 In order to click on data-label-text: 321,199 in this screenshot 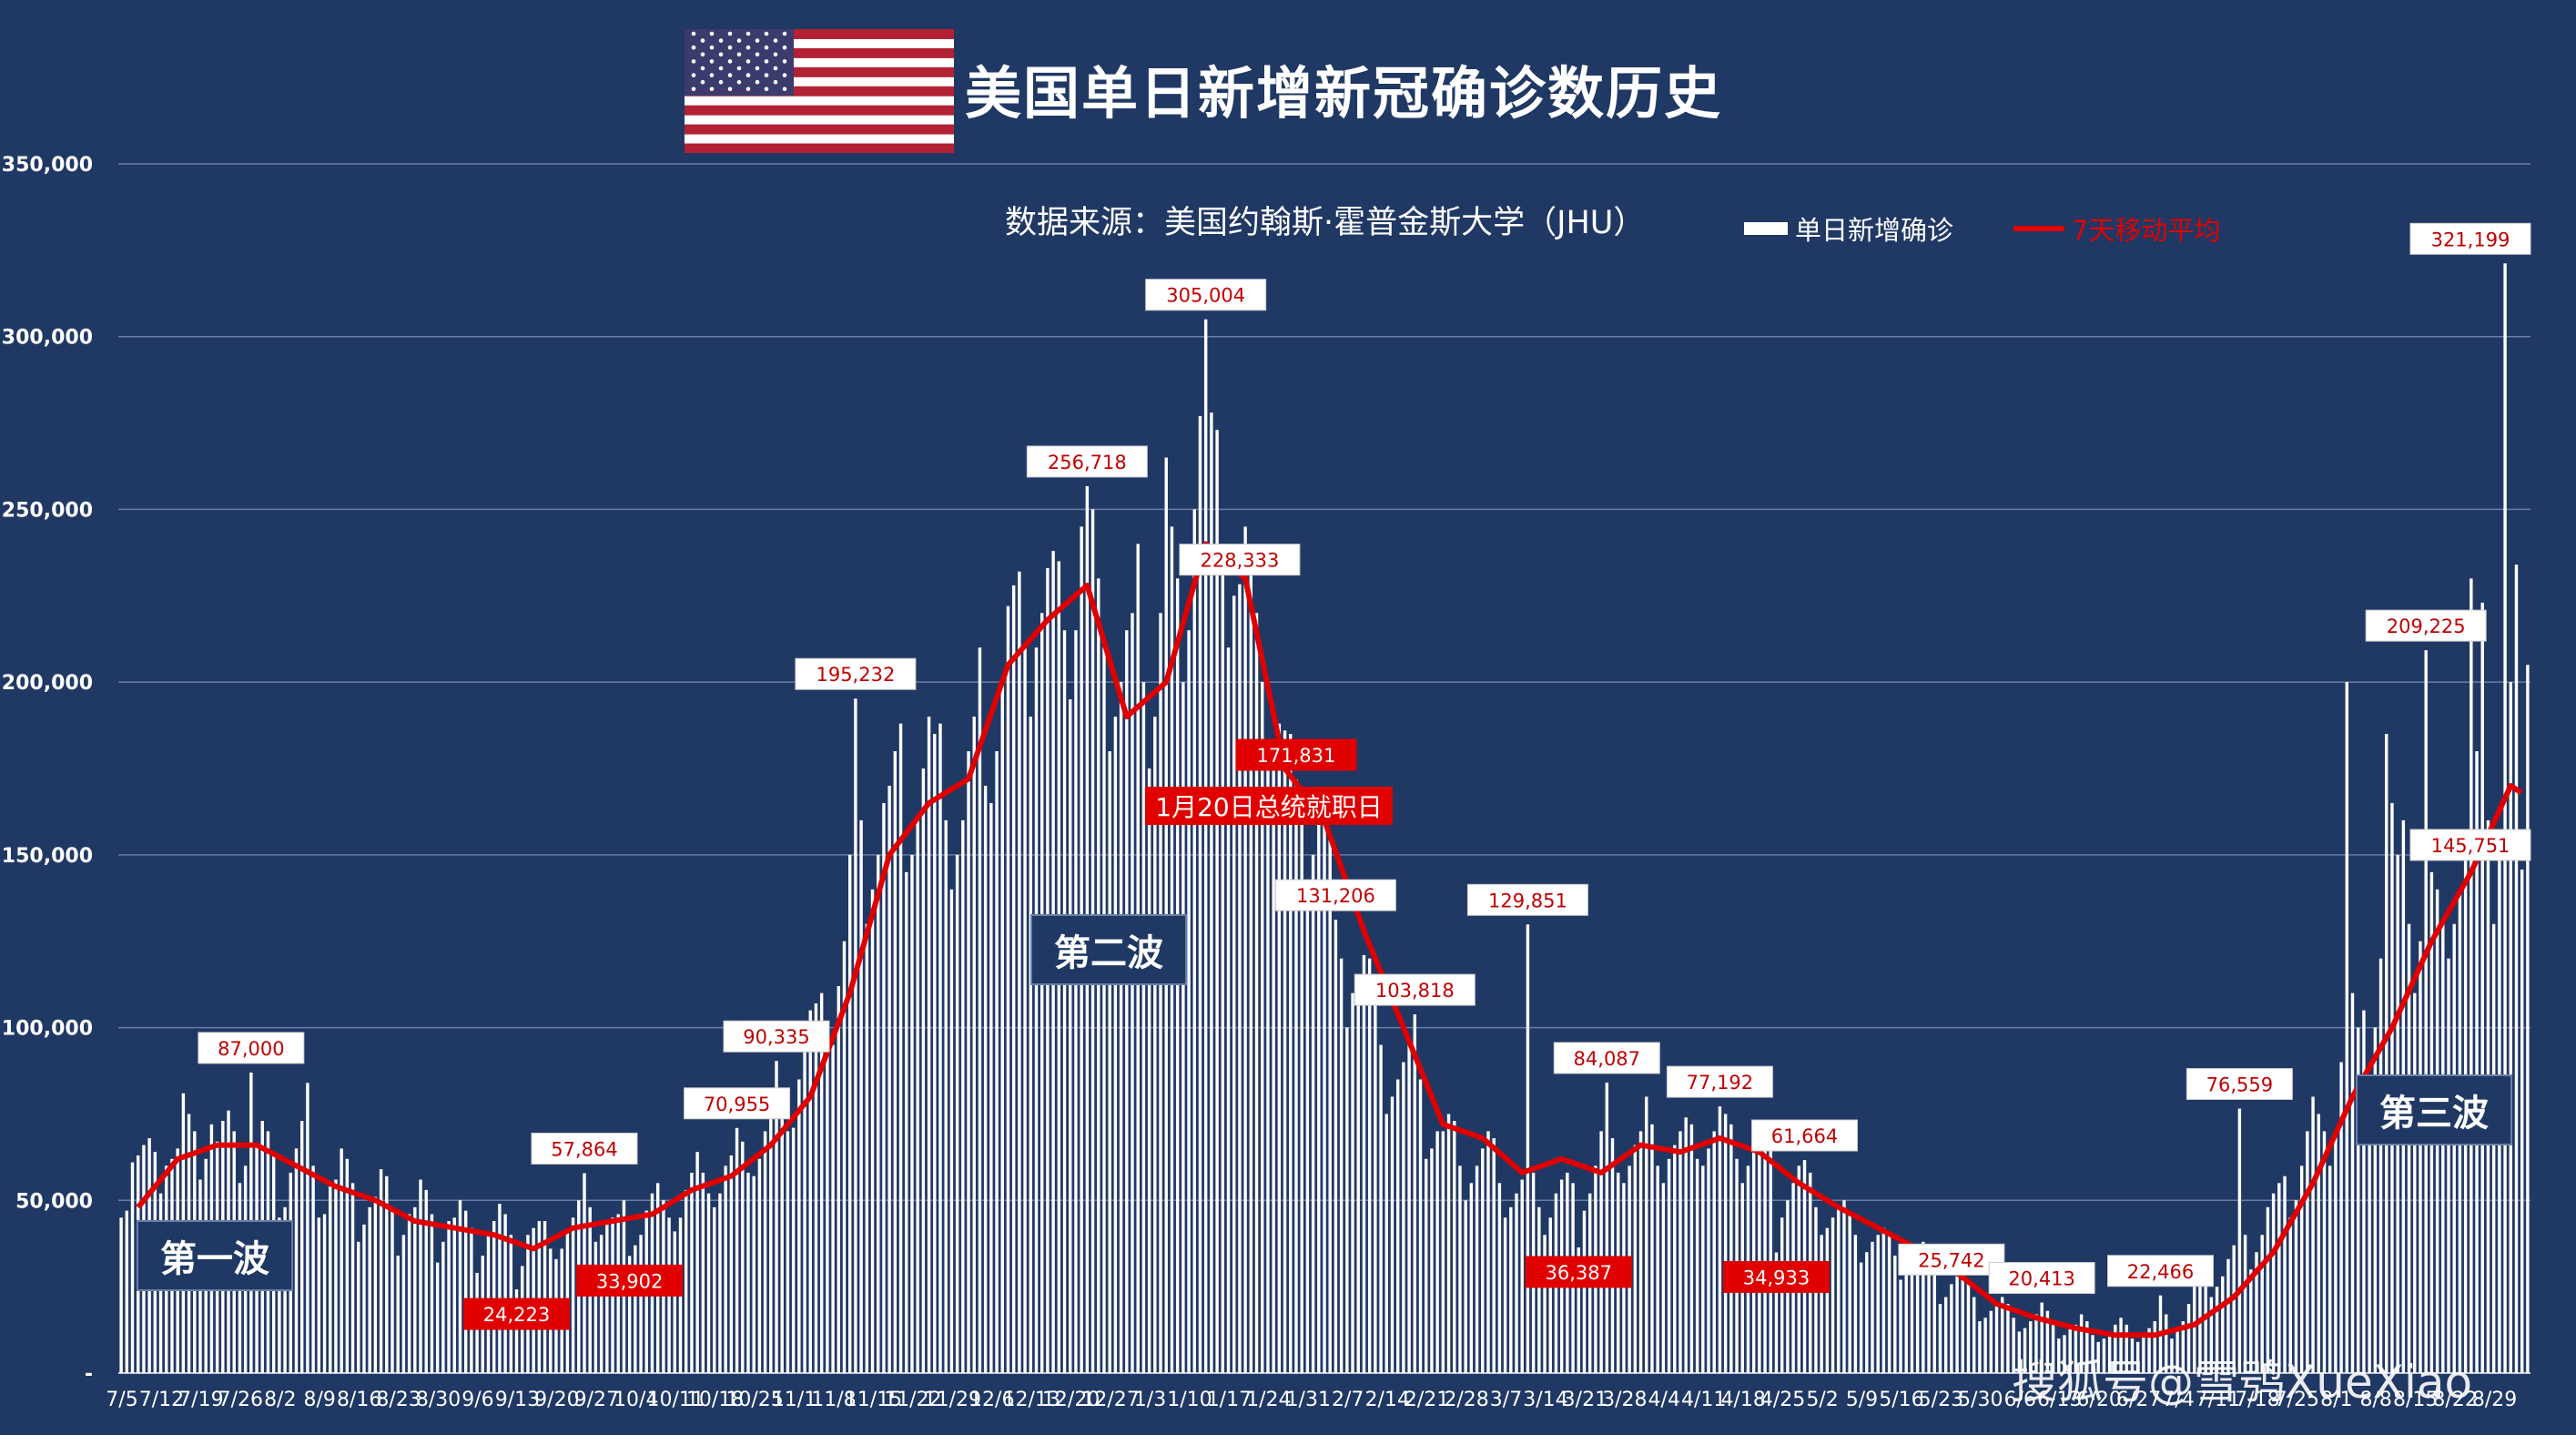, I will do `click(2470, 239)`.